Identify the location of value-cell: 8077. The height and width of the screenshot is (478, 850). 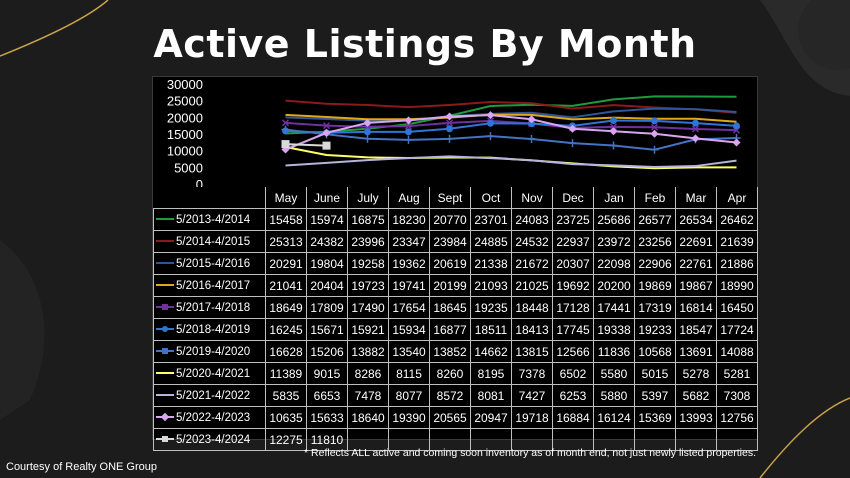
(409, 395).